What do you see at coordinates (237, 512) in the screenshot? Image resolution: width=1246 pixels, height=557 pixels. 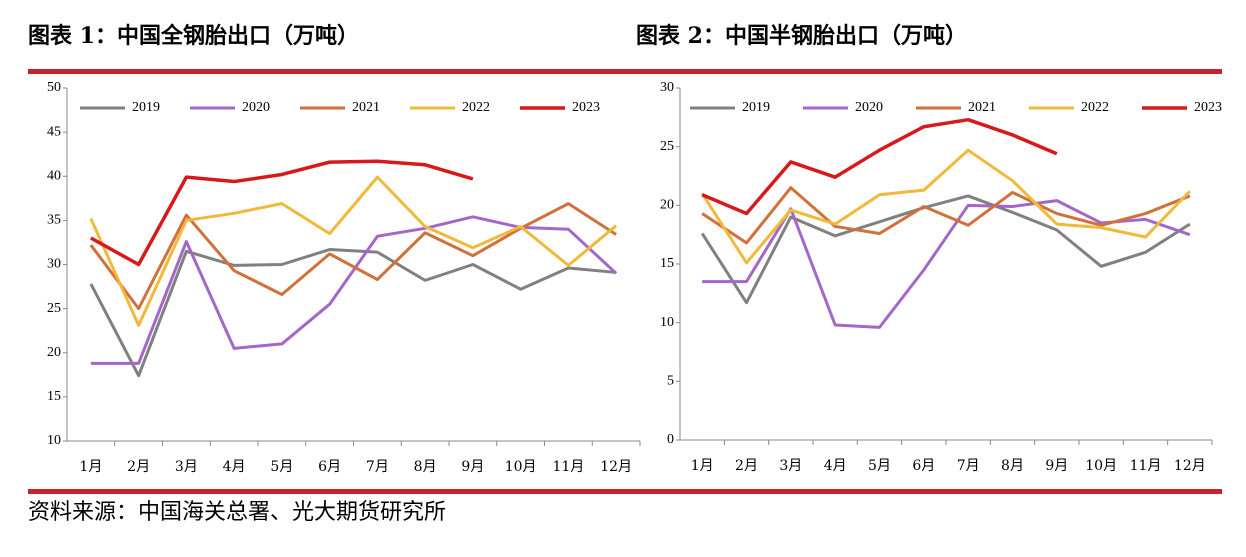 I see `source-note: 资料来源：中国海关总署、光大期货研究所` at bounding box center [237, 512].